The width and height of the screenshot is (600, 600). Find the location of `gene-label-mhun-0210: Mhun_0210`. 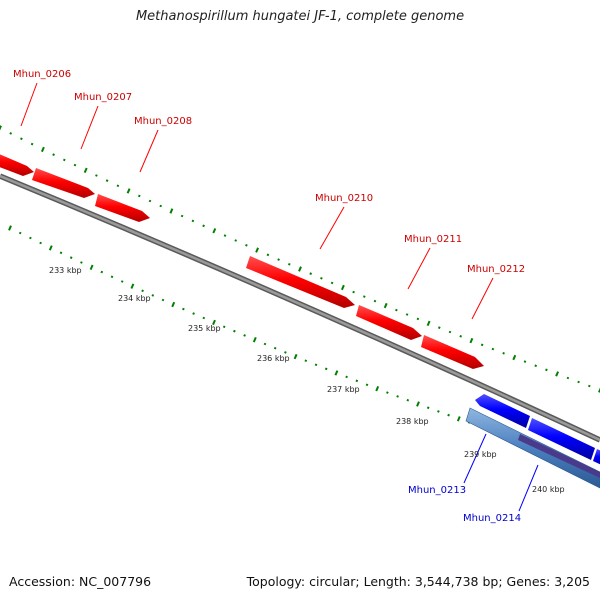

gene-label-mhun-0210: Mhun_0210 is located at coordinates (344, 198).